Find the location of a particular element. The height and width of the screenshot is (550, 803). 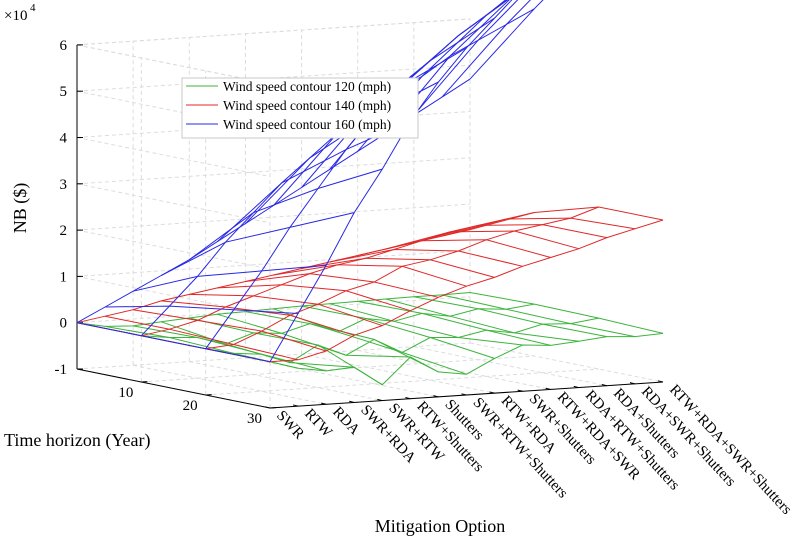

z-tick-label: 4 is located at coordinates (64, 139).